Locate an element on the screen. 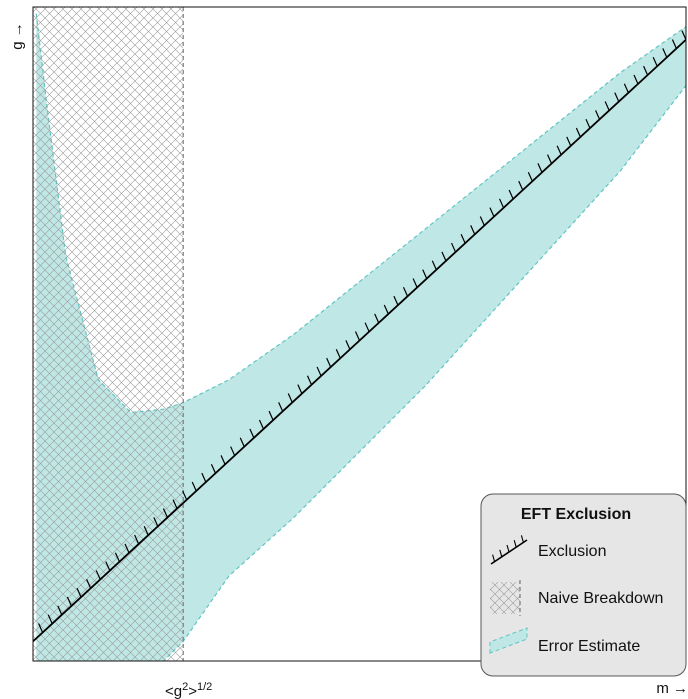  legend-title: EFT Exclusion is located at coordinates (576, 514).